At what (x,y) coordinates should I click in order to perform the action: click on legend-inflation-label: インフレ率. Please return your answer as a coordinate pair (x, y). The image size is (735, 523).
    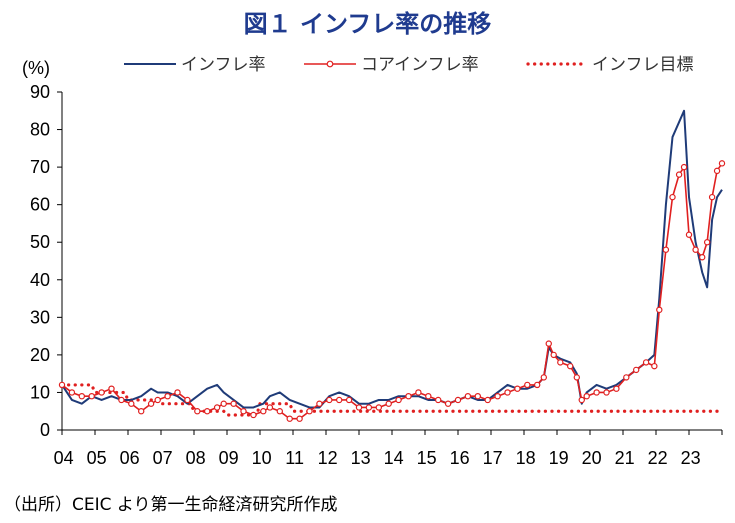
    Looking at the image, I should click on (223, 65).